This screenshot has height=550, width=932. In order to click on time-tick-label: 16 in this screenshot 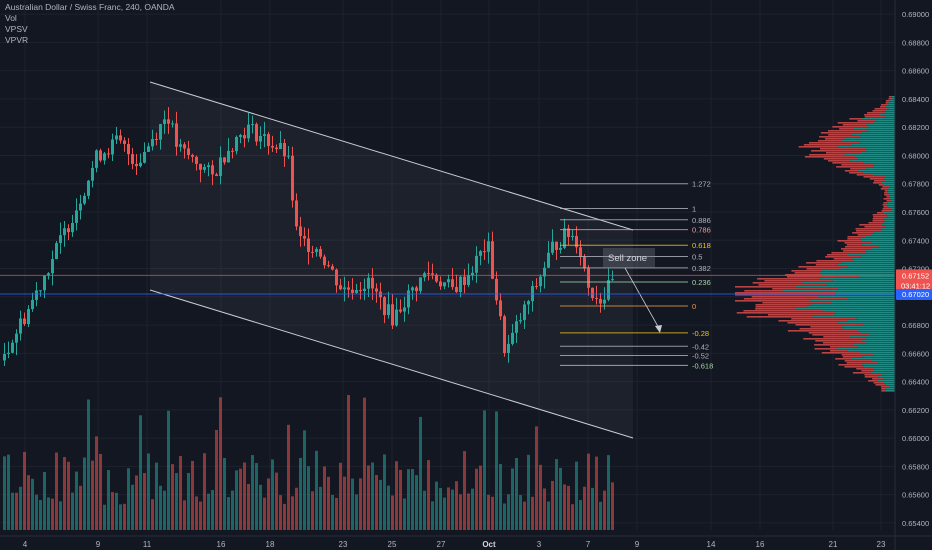, I will do `click(221, 544)`.